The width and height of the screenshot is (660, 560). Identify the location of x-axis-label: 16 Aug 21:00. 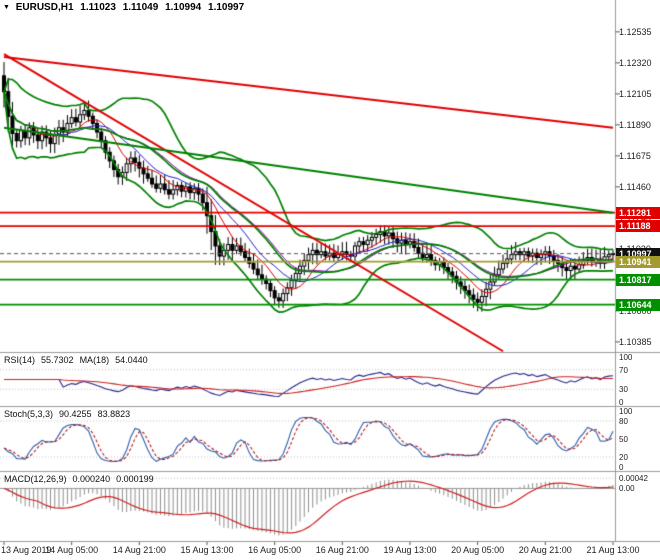
(342, 550).